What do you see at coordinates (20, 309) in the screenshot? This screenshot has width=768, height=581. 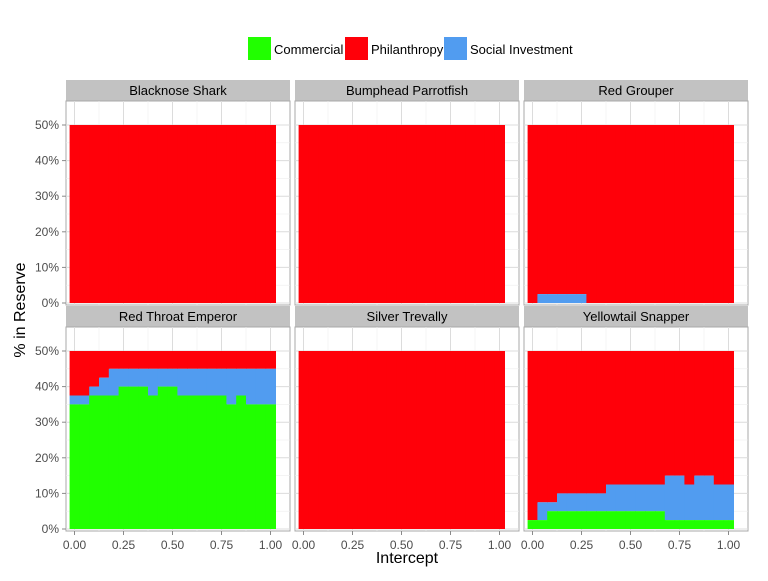 I see `y-axis-title: % in Reserve` at bounding box center [20, 309].